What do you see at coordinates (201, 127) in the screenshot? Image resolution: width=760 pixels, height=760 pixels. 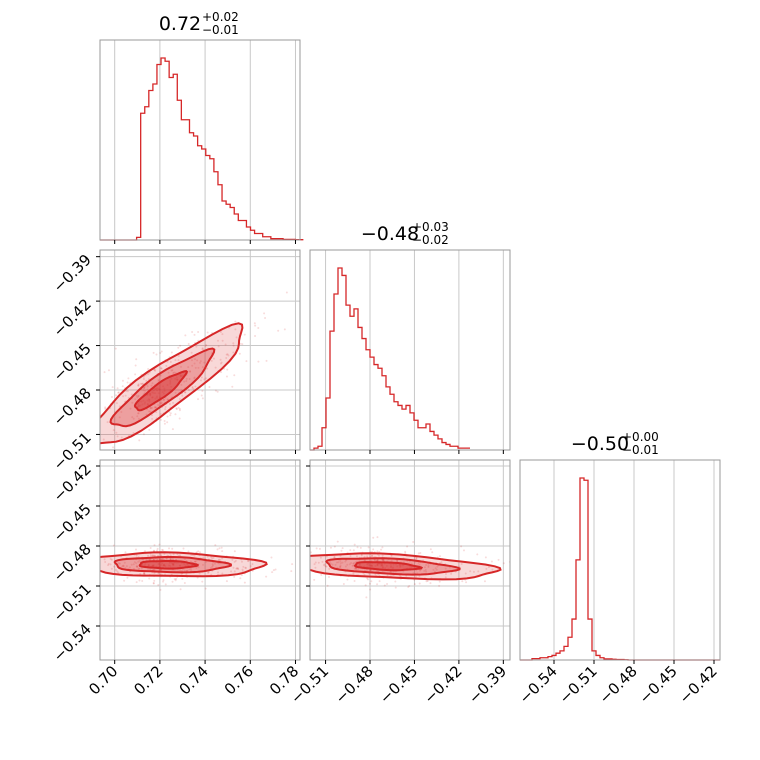 I see `histogram-panel-0: 0.72 +0.02−0.01` at bounding box center [201, 127].